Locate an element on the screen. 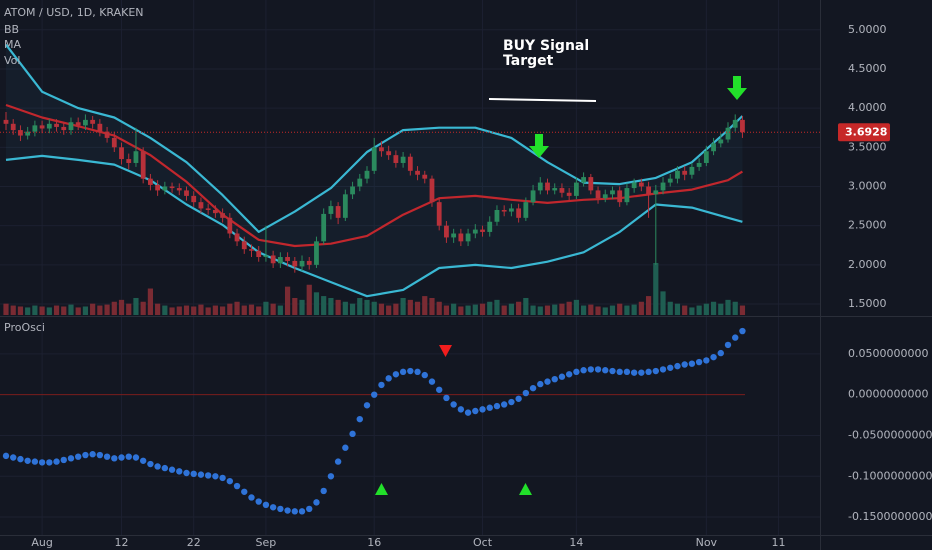 The width and height of the screenshot is (932, 550). buy-triangle is located at coordinates (381, 489).